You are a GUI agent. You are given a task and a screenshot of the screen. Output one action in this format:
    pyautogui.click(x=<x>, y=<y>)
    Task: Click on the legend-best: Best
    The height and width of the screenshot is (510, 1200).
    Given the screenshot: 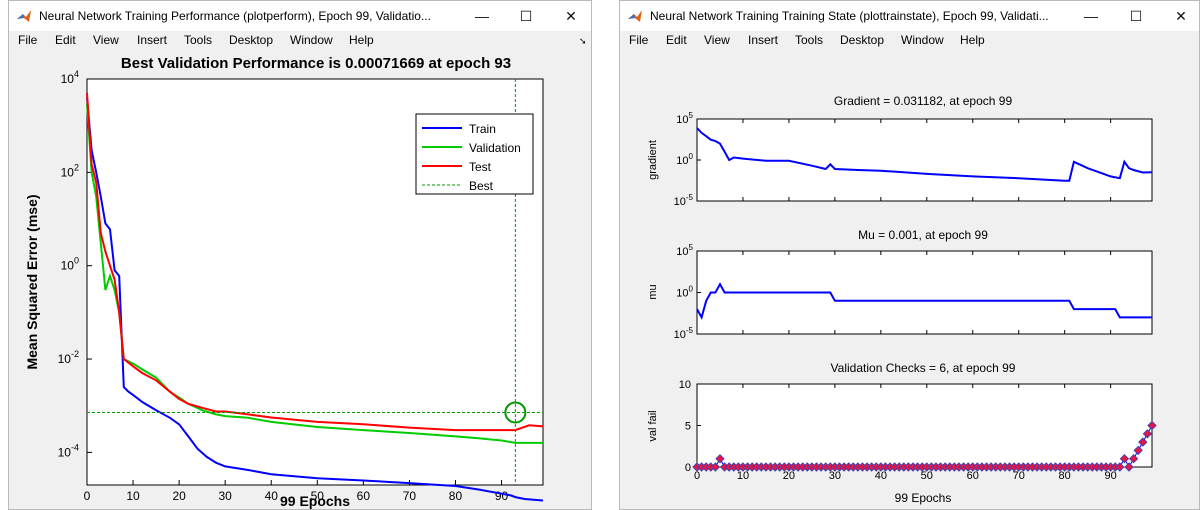 What is the action you would take?
    pyautogui.click(x=481, y=186)
    